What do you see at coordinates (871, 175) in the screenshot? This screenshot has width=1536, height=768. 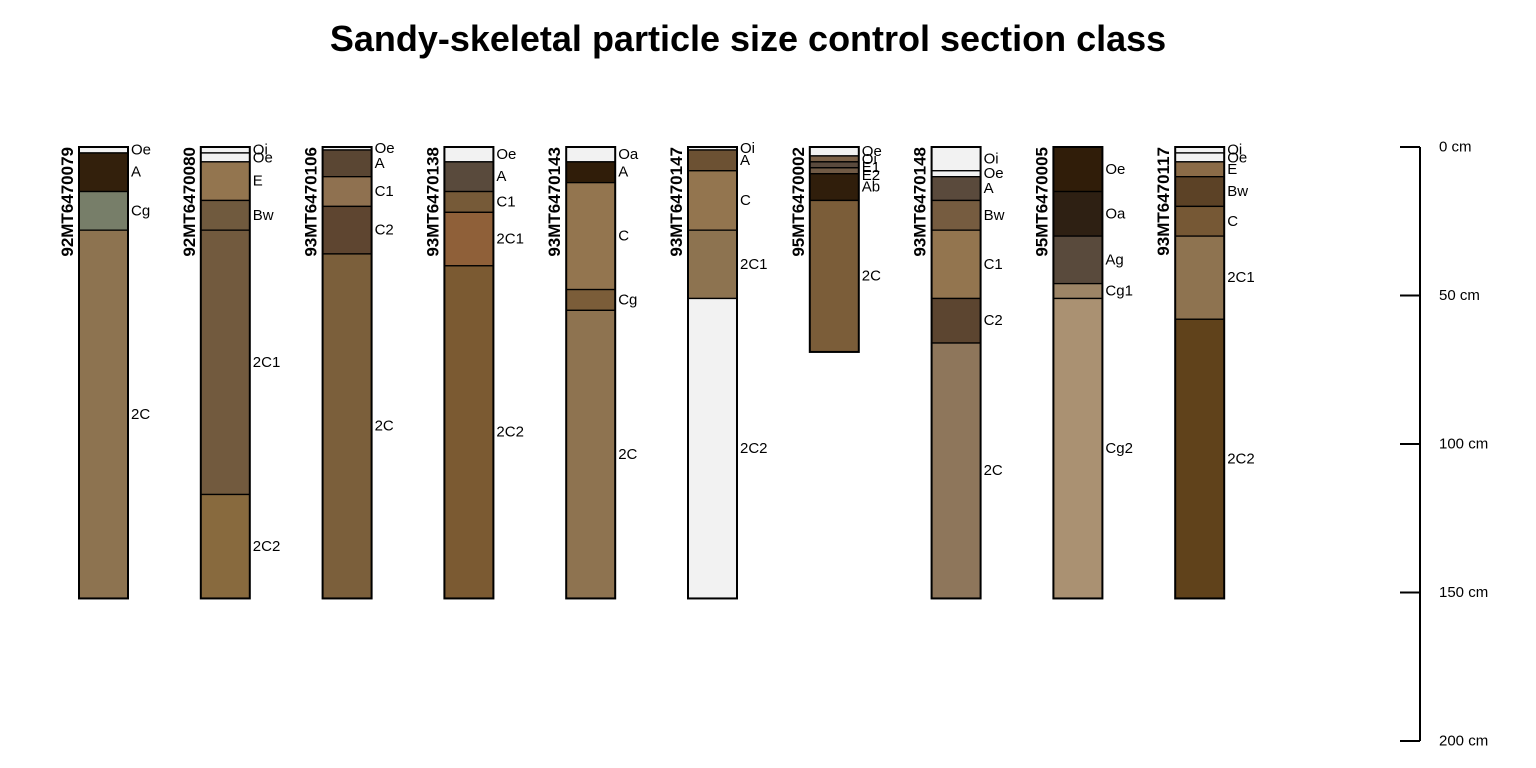 I see `horizon-label: E2` at bounding box center [871, 175].